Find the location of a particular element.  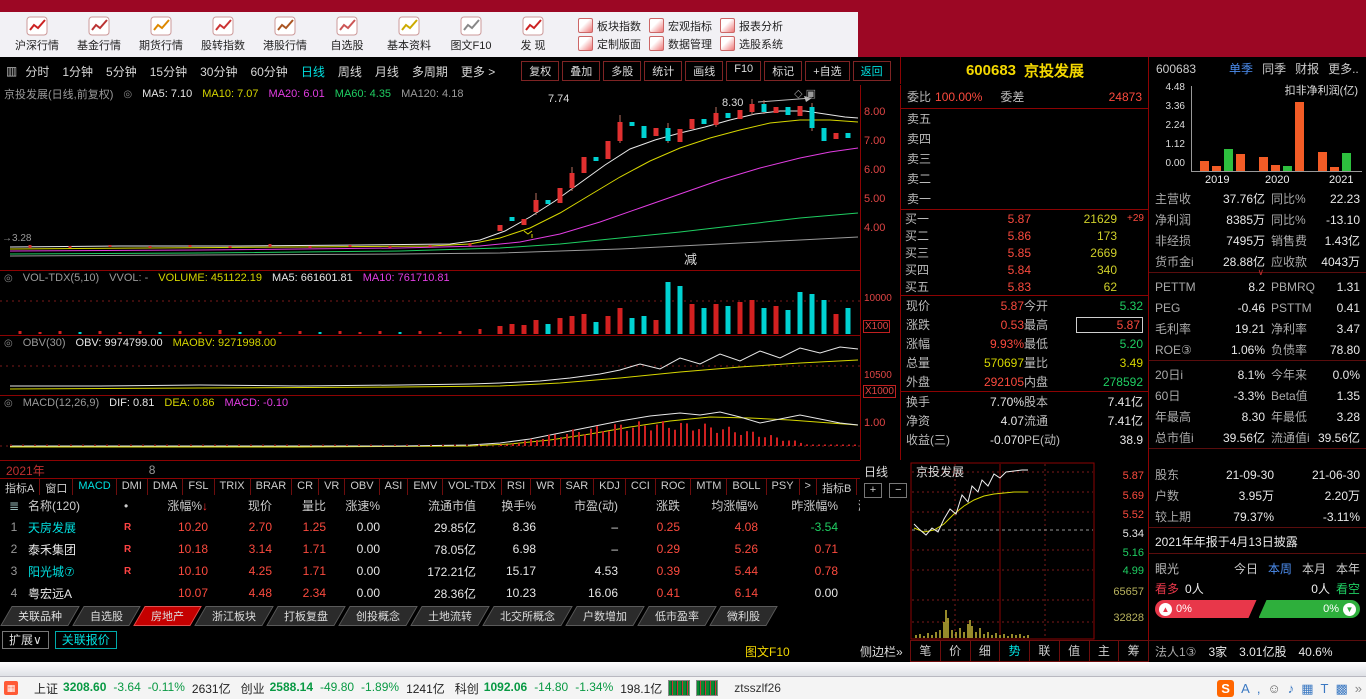

indicator-tab-SAR: SAR is located at coordinates (578, 487).